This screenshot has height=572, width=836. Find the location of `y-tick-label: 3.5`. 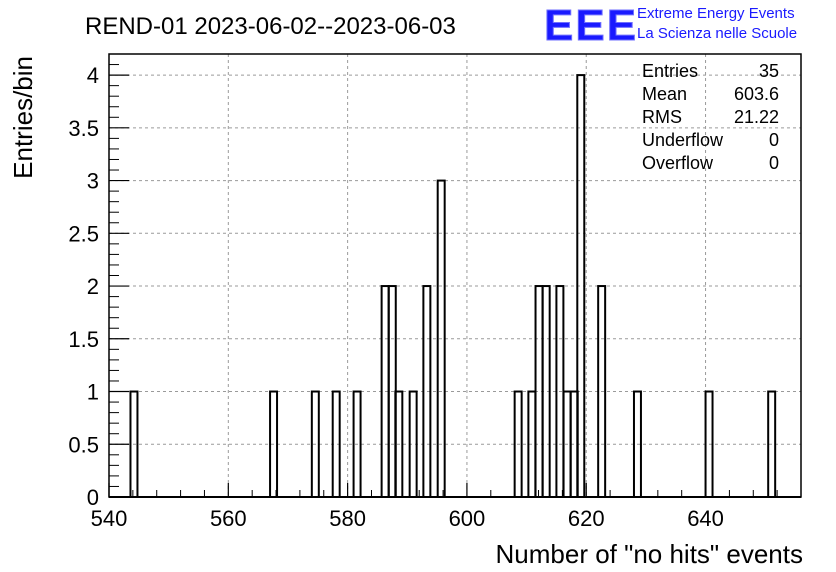

y-tick-label: 3.5 is located at coordinates (83, 128).